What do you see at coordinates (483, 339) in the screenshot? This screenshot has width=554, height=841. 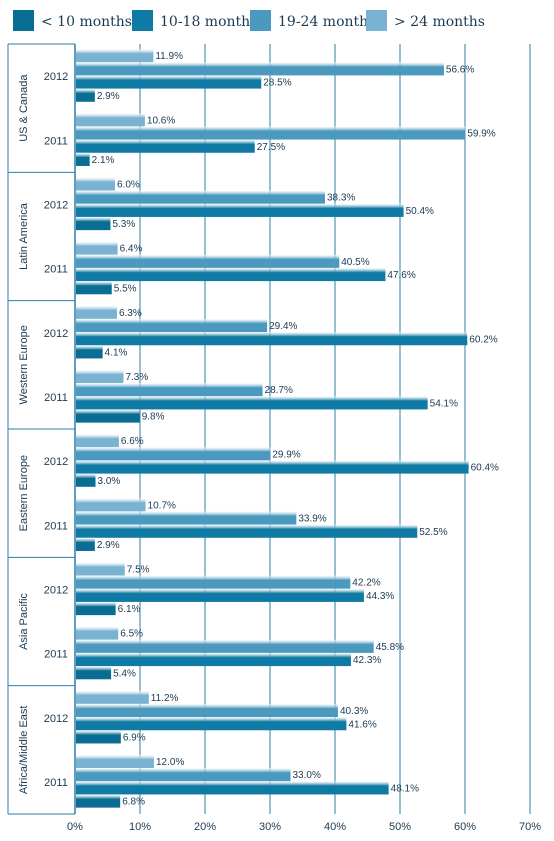 I see `value-label-western-europe-2012-10-18-months: 60.2%` at bounding box center [483, 339].